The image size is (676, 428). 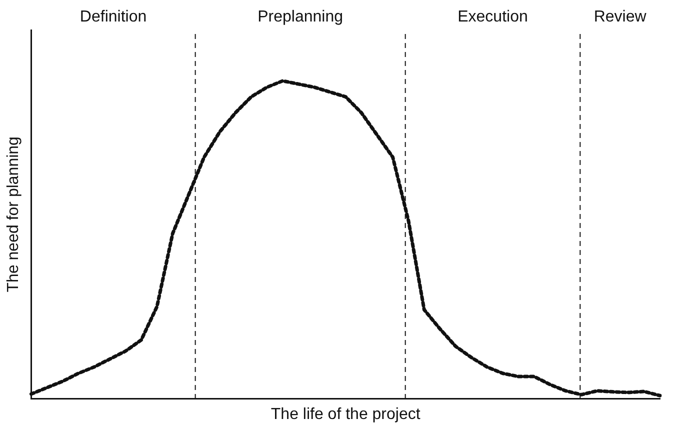 What do you see at coordinates (113, 17) in the screenshot?
I see `text: Definition` at bounding box center [113, 17].